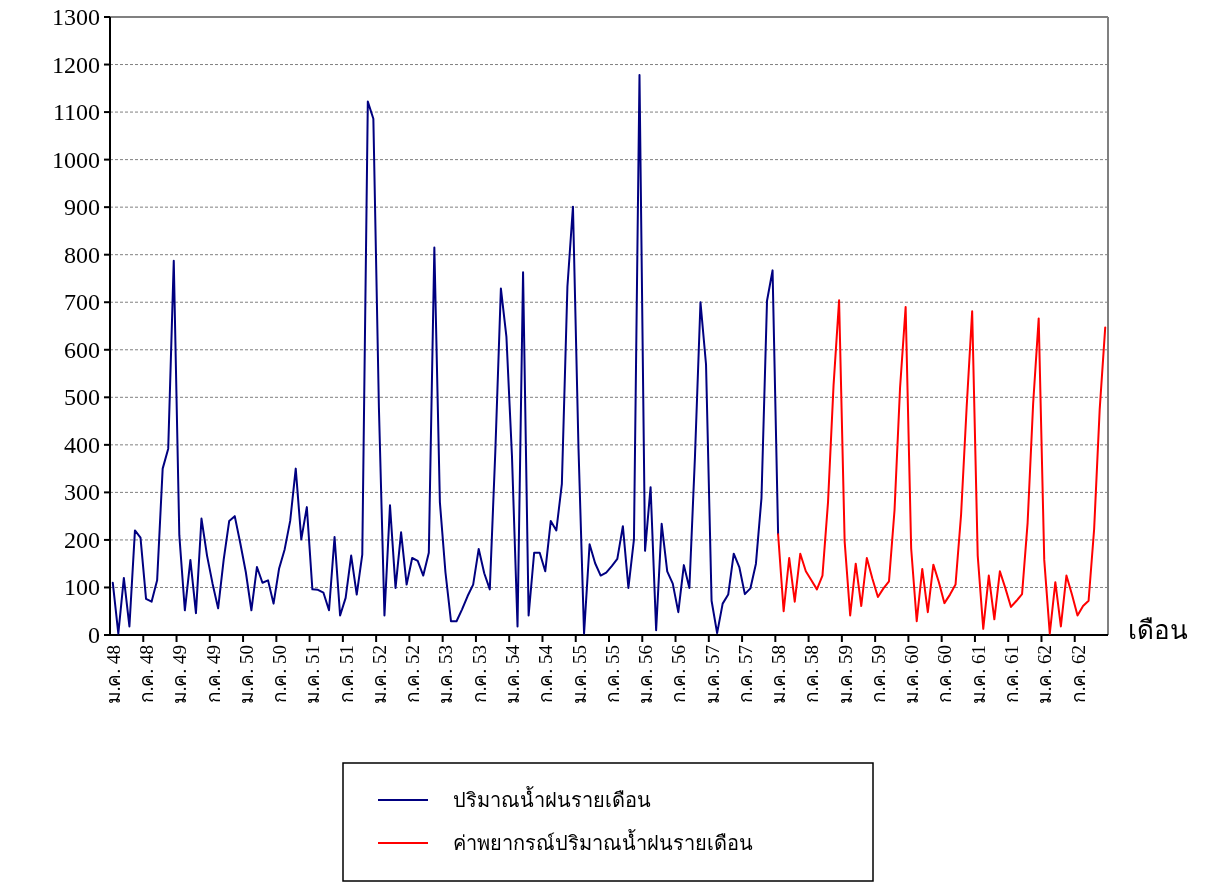  What do you see at coordinates (82, 492) in the screenshot?
I see `y-tick-label: 300` at bounding box center [82, 492].